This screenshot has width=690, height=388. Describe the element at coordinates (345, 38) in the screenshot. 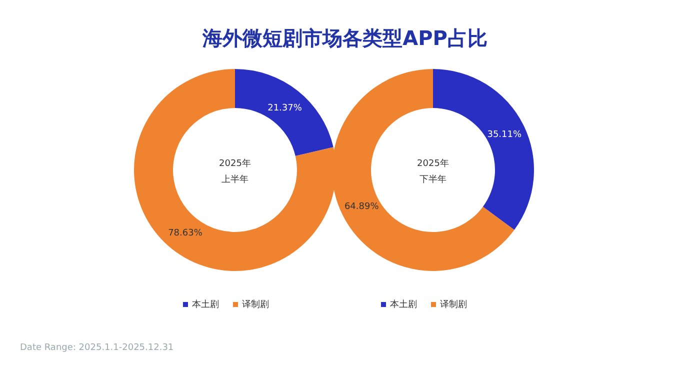

I see `chart-title: 海外微短剧市场各类型APP占比` at that location.